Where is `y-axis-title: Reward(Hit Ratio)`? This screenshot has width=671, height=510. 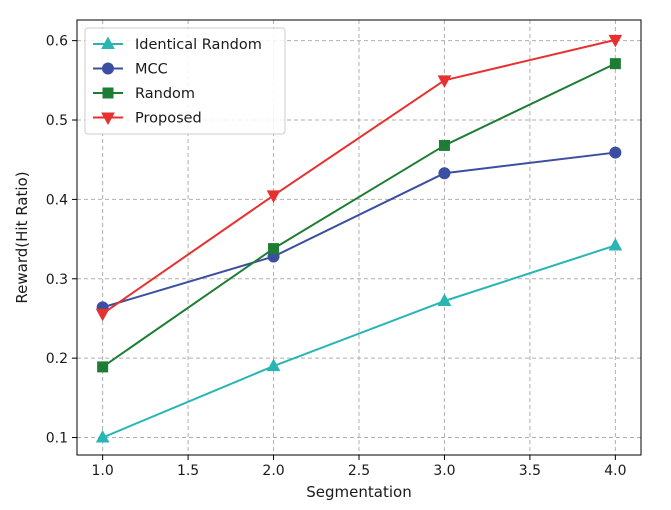 y-axis-title: Reward(Hit Ratio) is located at coordinates (22, 237).